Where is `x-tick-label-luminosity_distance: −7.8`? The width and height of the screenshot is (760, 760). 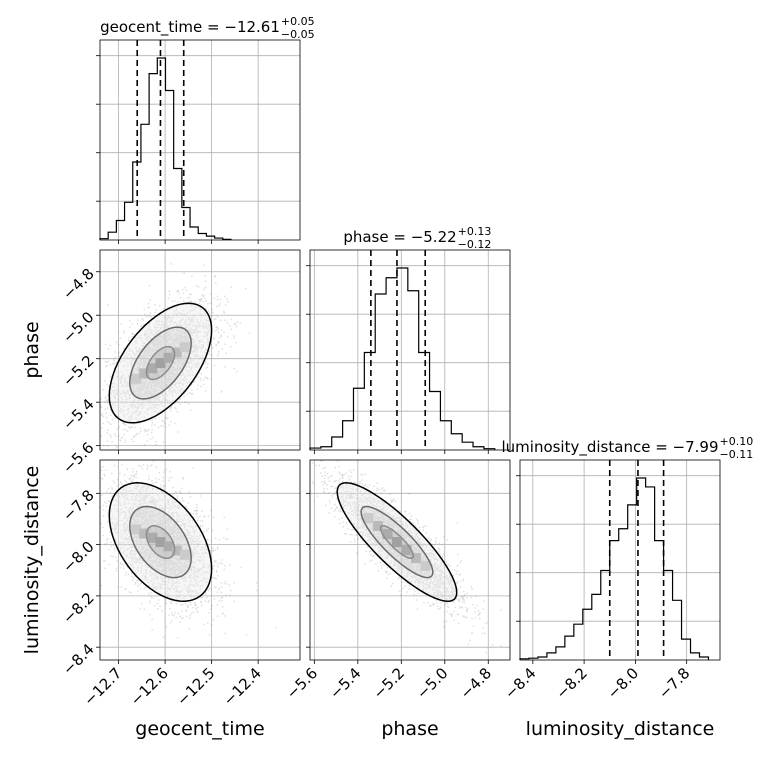 x-tick-label-luminosity_distance: −7.8 is located at coordinates (674, 683).